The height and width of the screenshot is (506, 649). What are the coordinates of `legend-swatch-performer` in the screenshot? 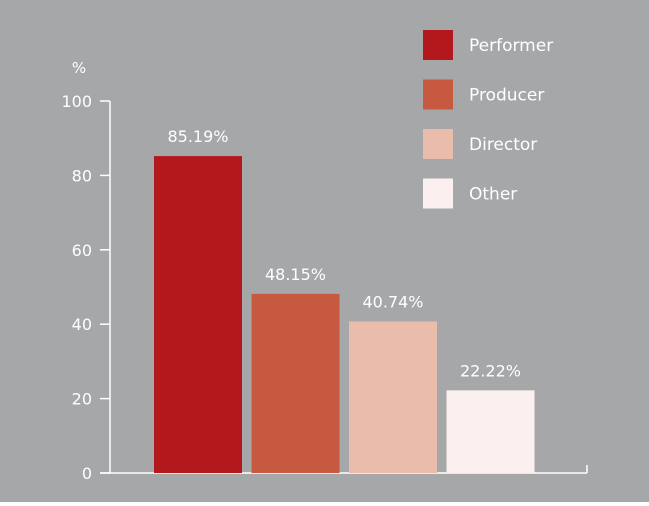 It's located at (438, 45).